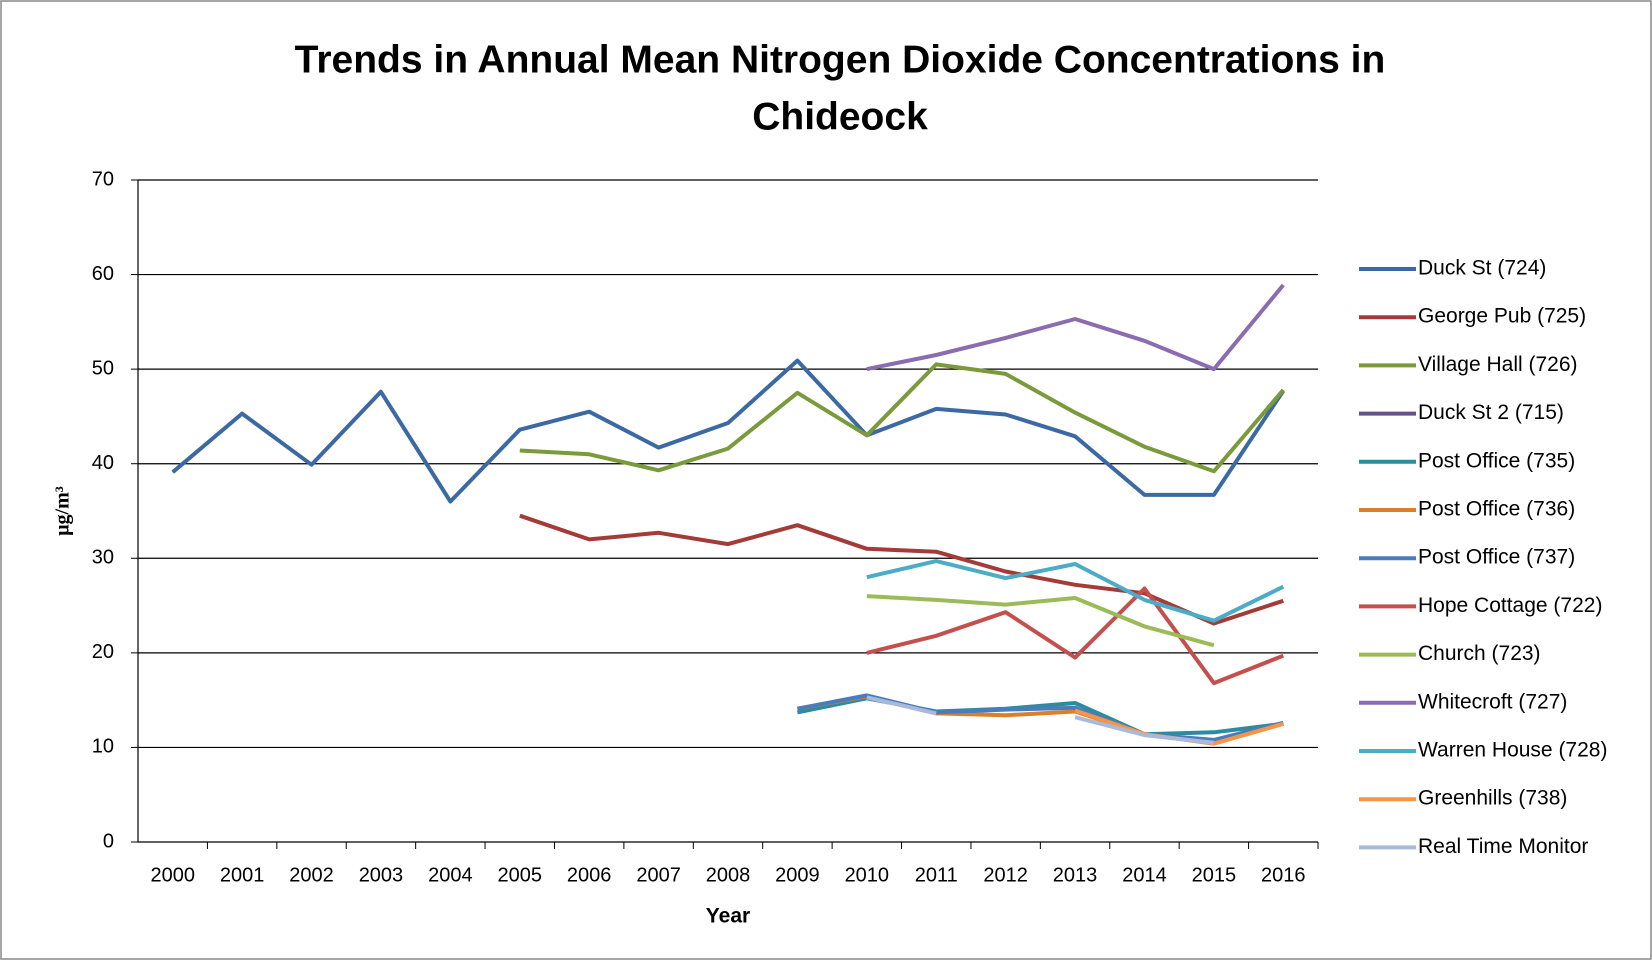  I want to click on x-tick-label: 2001, so click(242, 875).